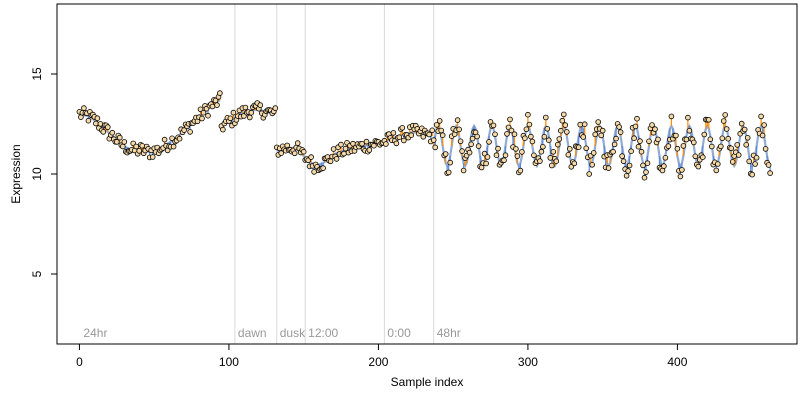 Image resolution: width=800 pixels, height=400 pixels. I want to click on y-tick-label: 5, so click(37, 273).